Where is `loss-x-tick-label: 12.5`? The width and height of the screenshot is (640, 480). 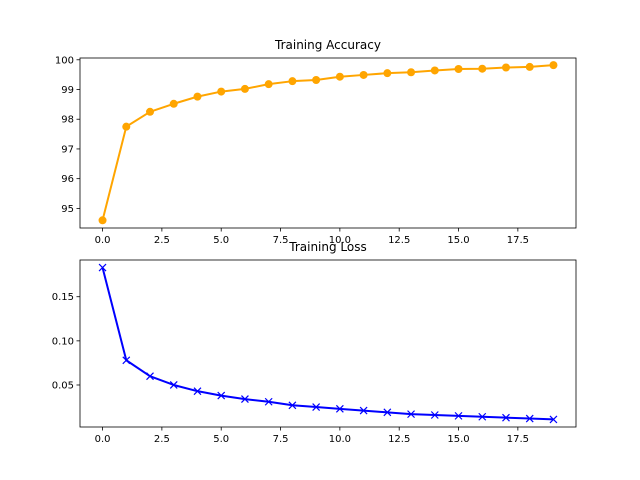 loss-x-tick-label: 12.5 is located at coordinates (399, 439).